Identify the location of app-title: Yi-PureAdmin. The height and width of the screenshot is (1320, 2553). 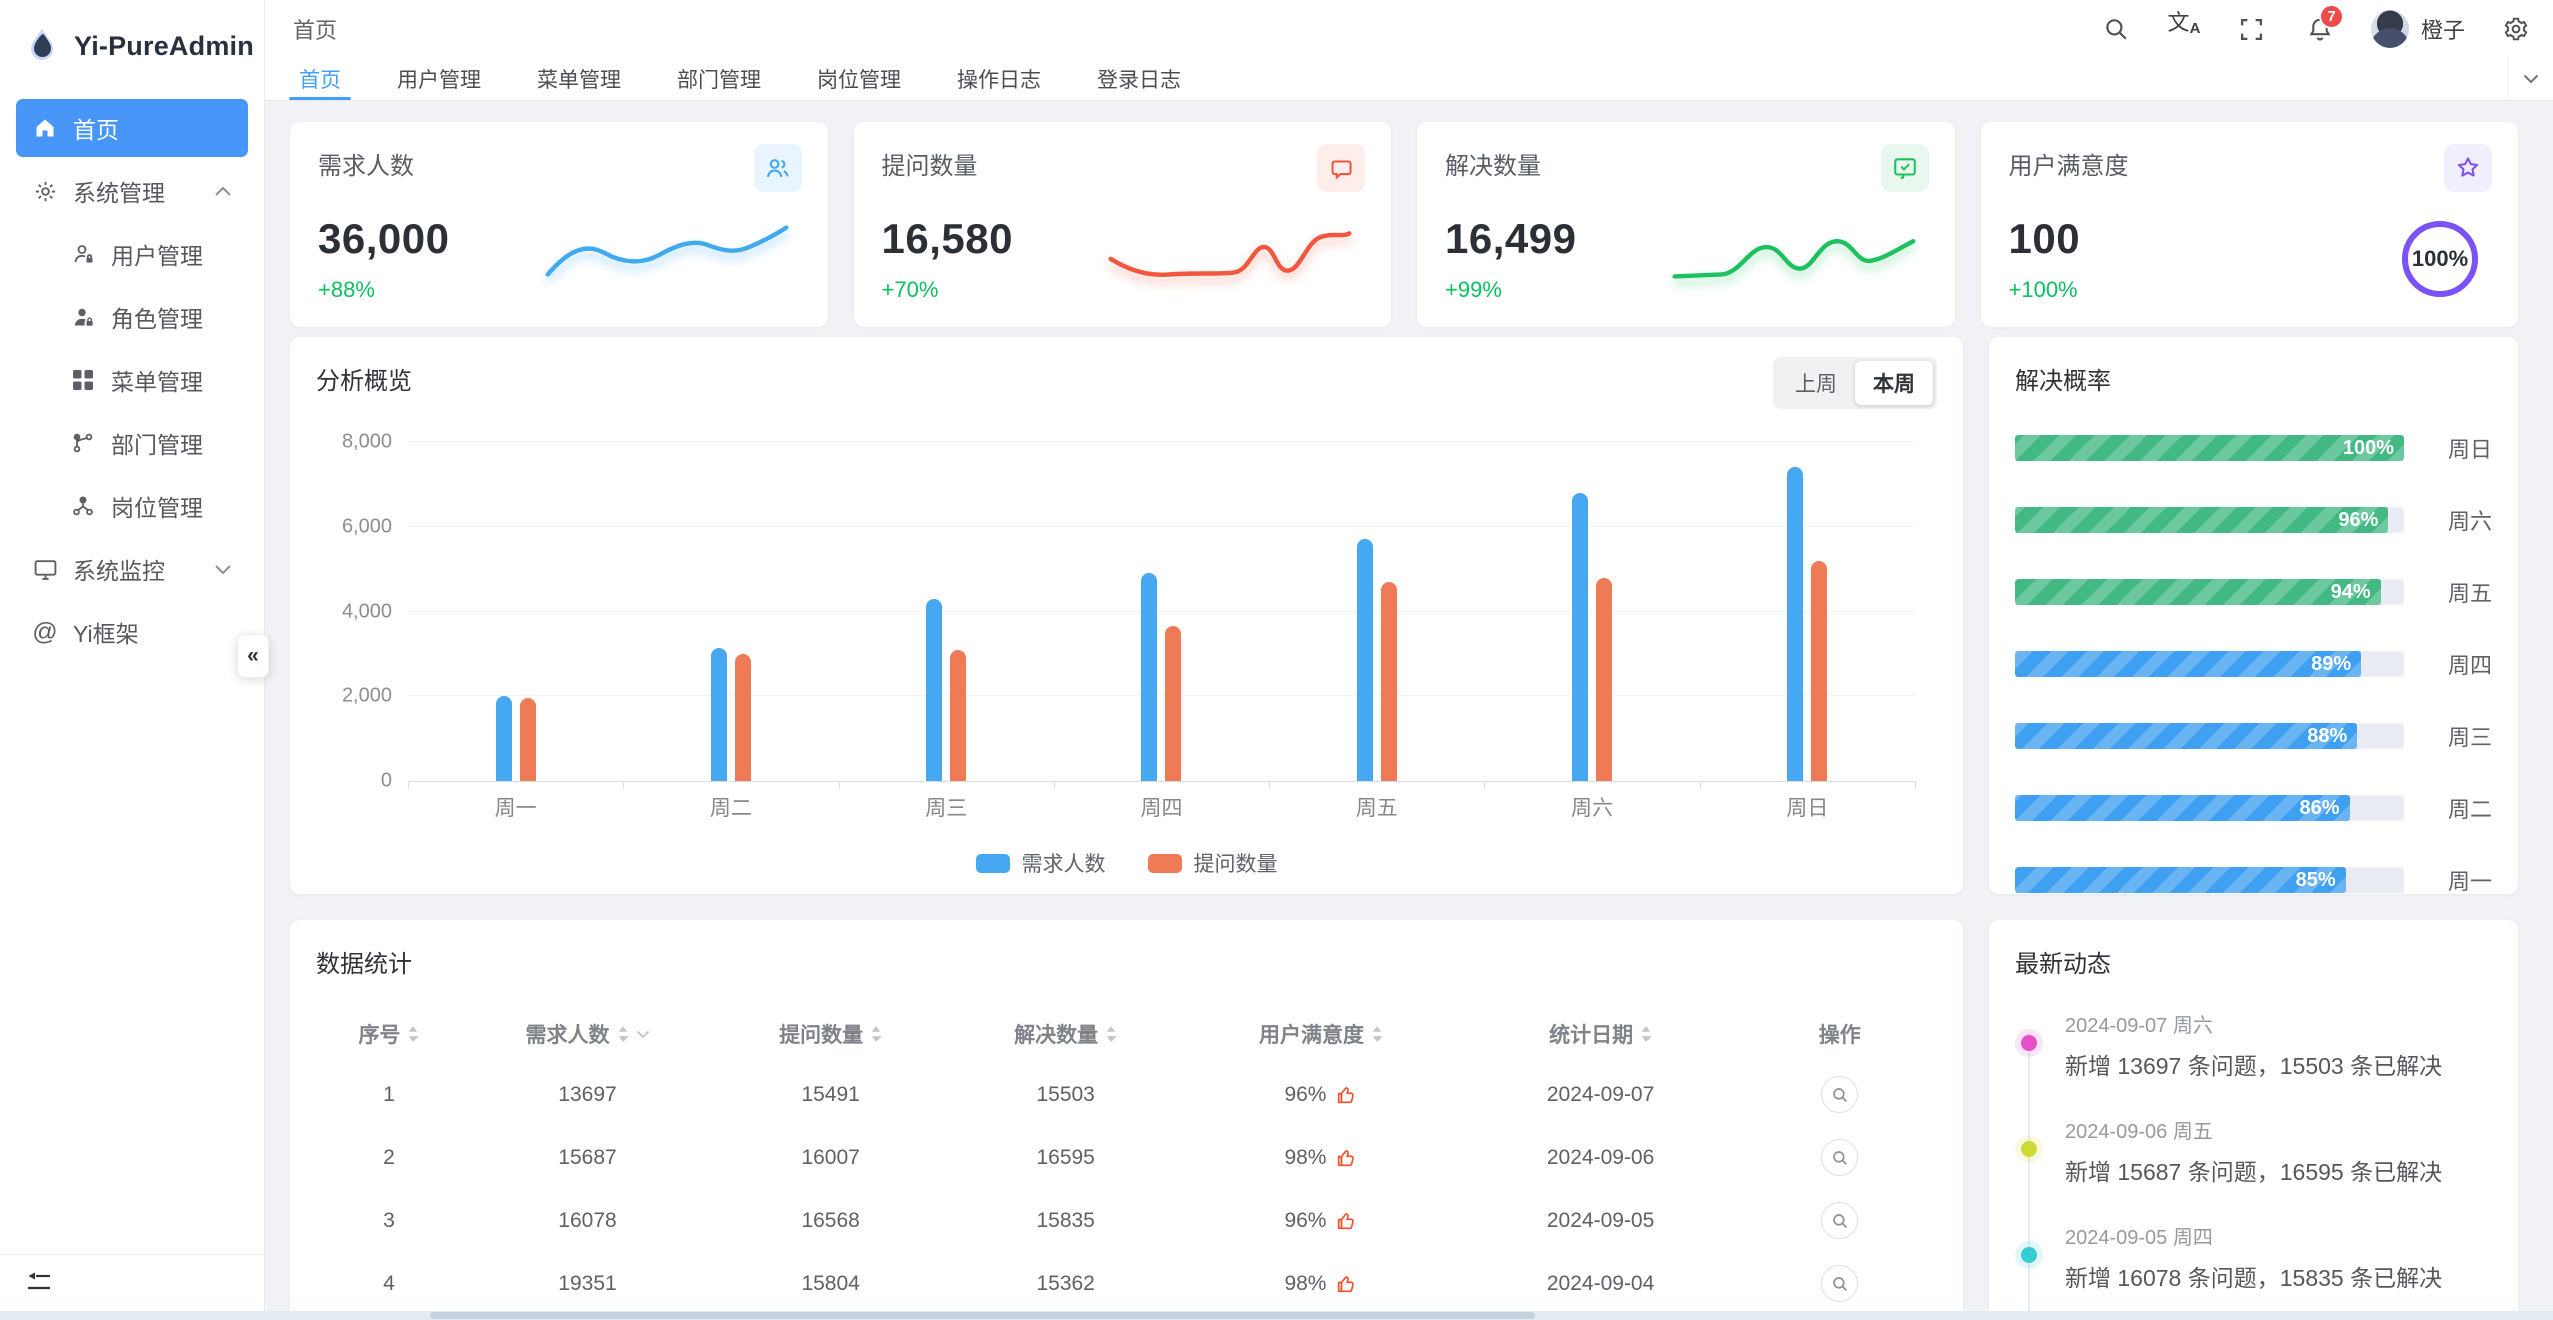
(164, 45).